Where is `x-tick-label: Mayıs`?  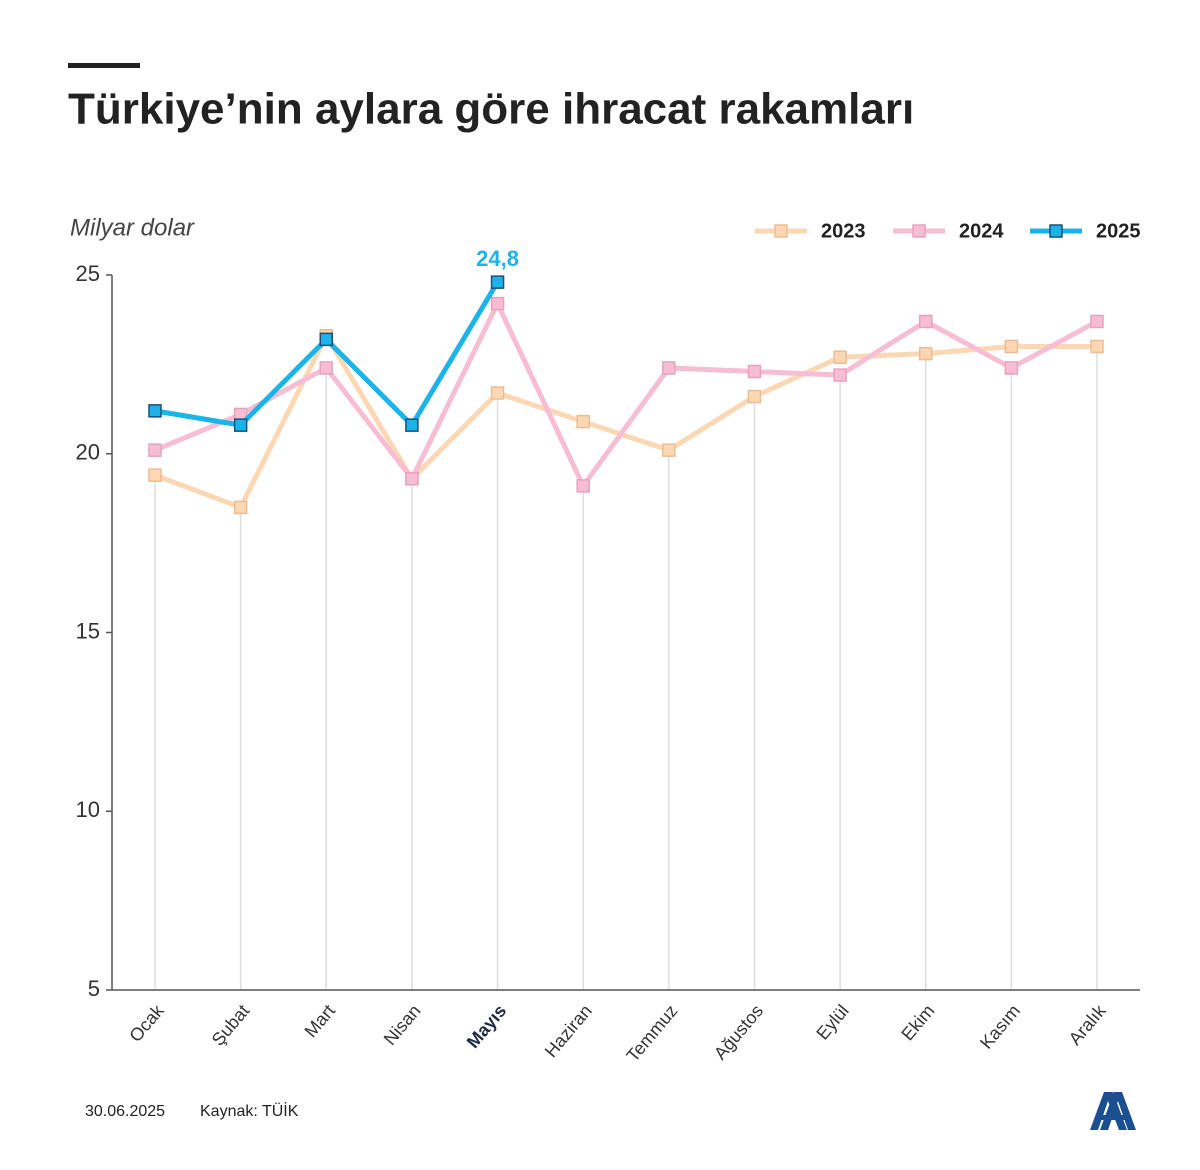 x-tick-label: Mayıs is located at coordinates (486, 1026).